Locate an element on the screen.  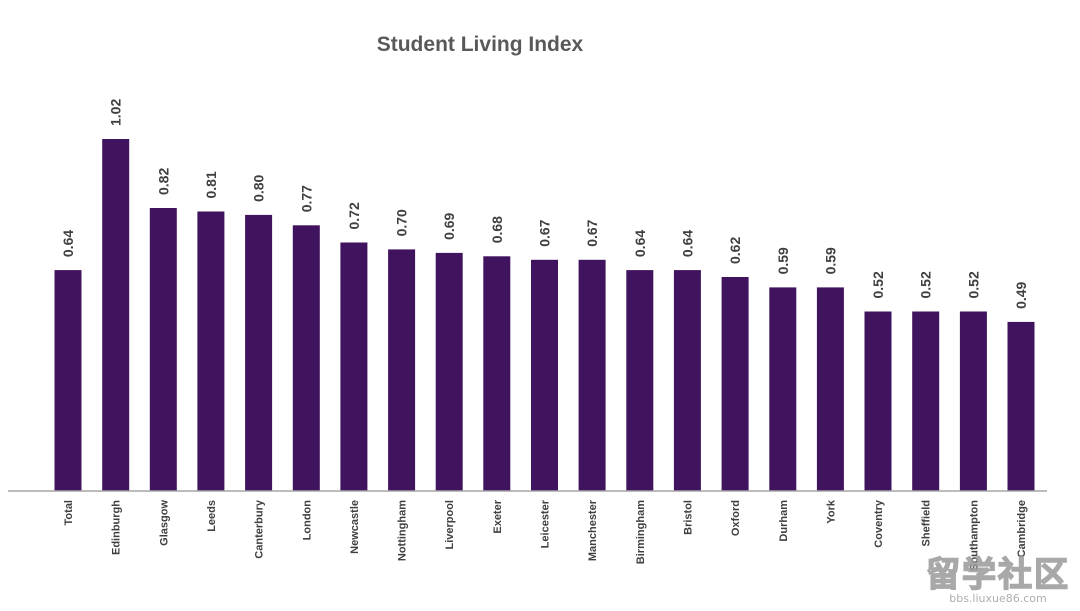
value-label-oxford: 0.62 is located at coordinates (735, 250).